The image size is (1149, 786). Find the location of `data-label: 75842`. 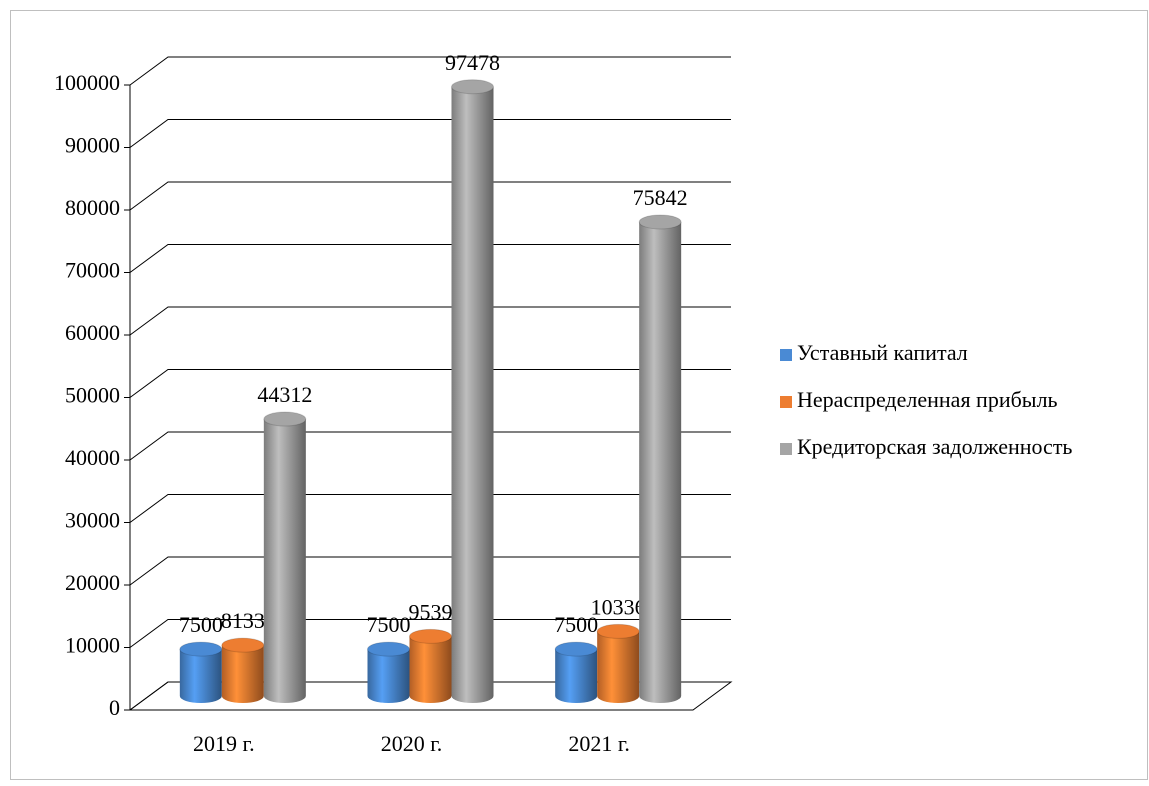

data-label: 75842 is located at coordinates (660, 197).